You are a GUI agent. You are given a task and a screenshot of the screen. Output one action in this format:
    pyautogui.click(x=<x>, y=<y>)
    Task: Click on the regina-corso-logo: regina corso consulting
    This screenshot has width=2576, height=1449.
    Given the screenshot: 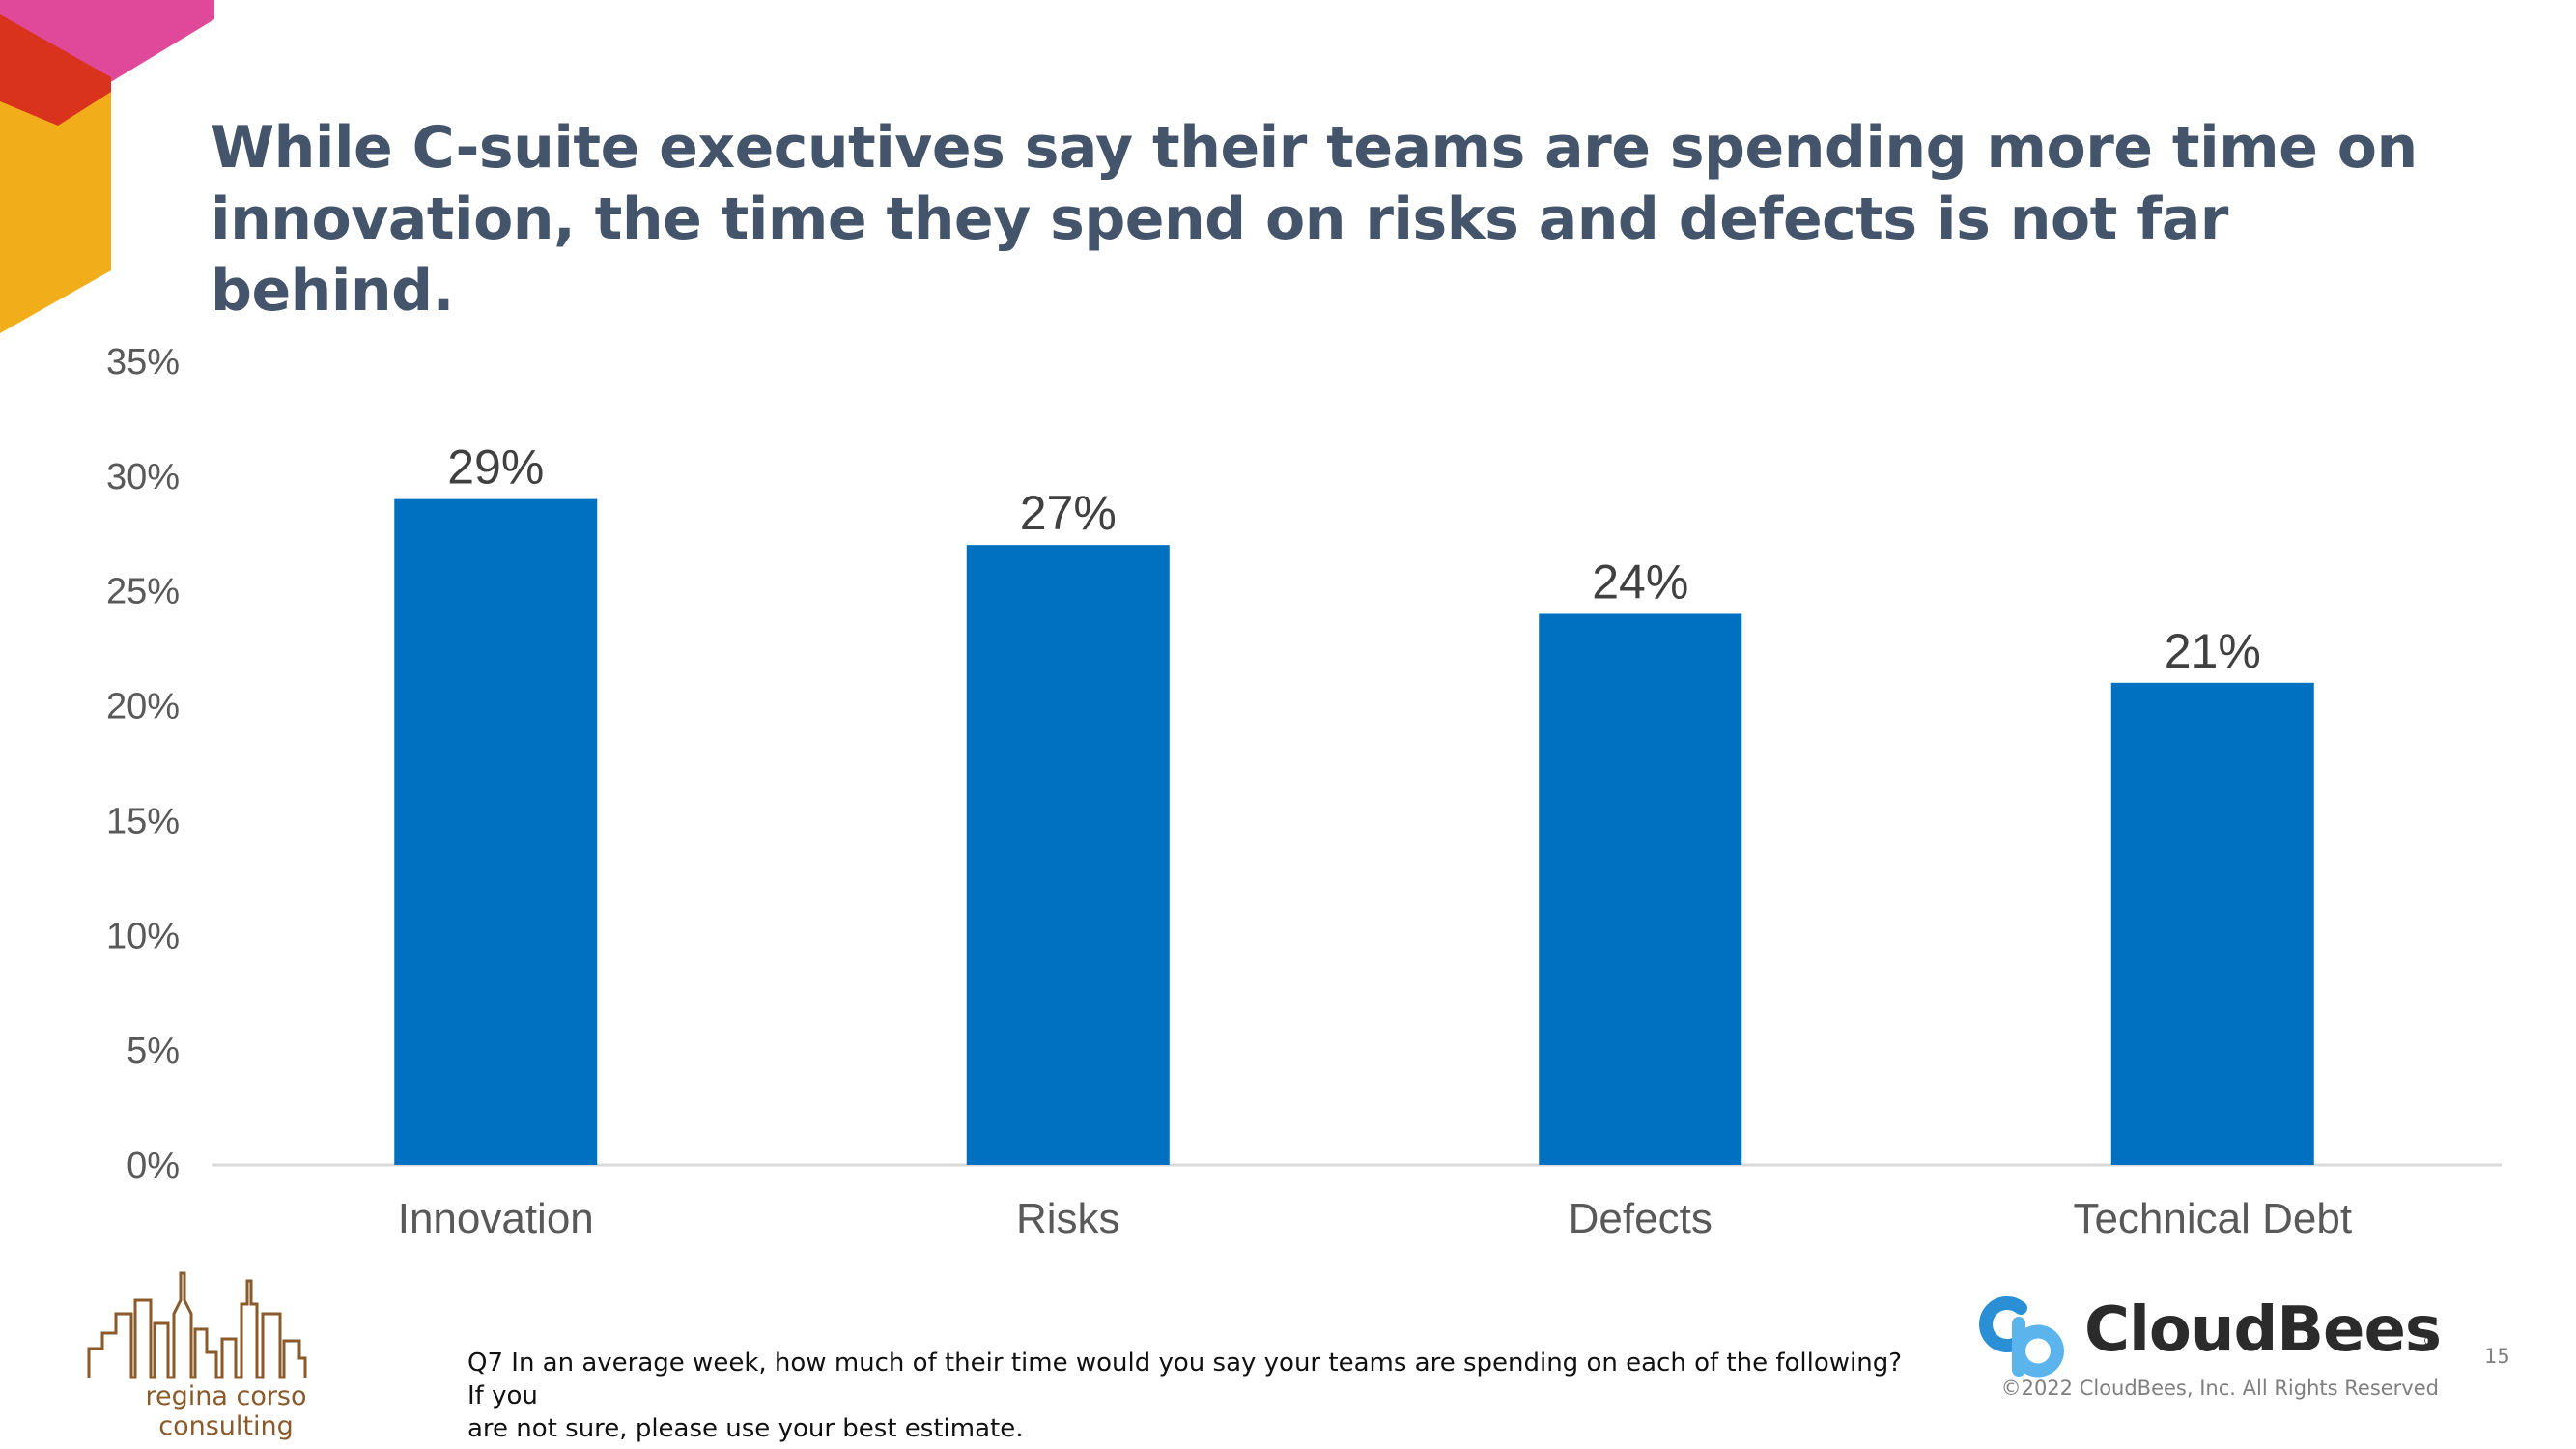 What is the action you would take?
    pyautogui.click(x=226, y=1353)
    